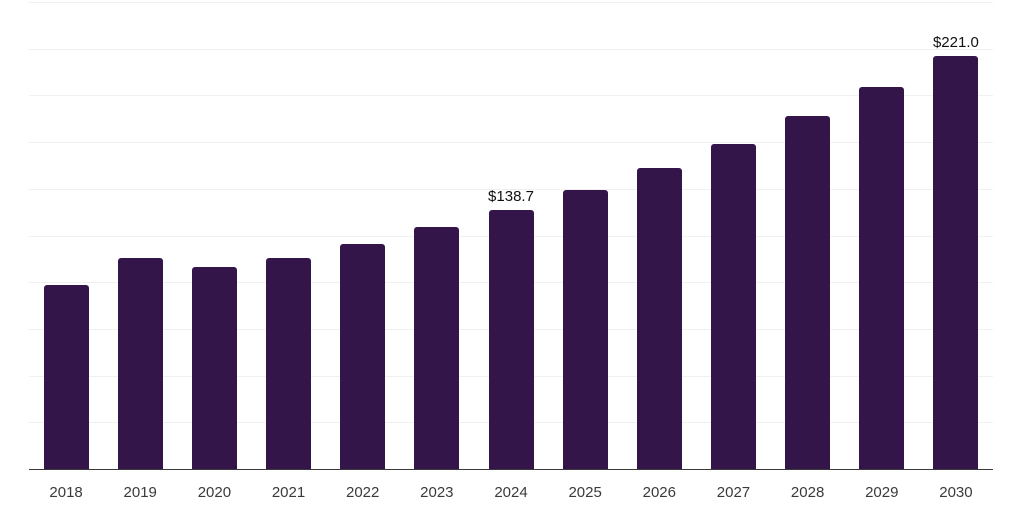  What do you see at coordinates (363, 356) in the screenshot?
I see `bar-2022` at bounding box center [363, 356].